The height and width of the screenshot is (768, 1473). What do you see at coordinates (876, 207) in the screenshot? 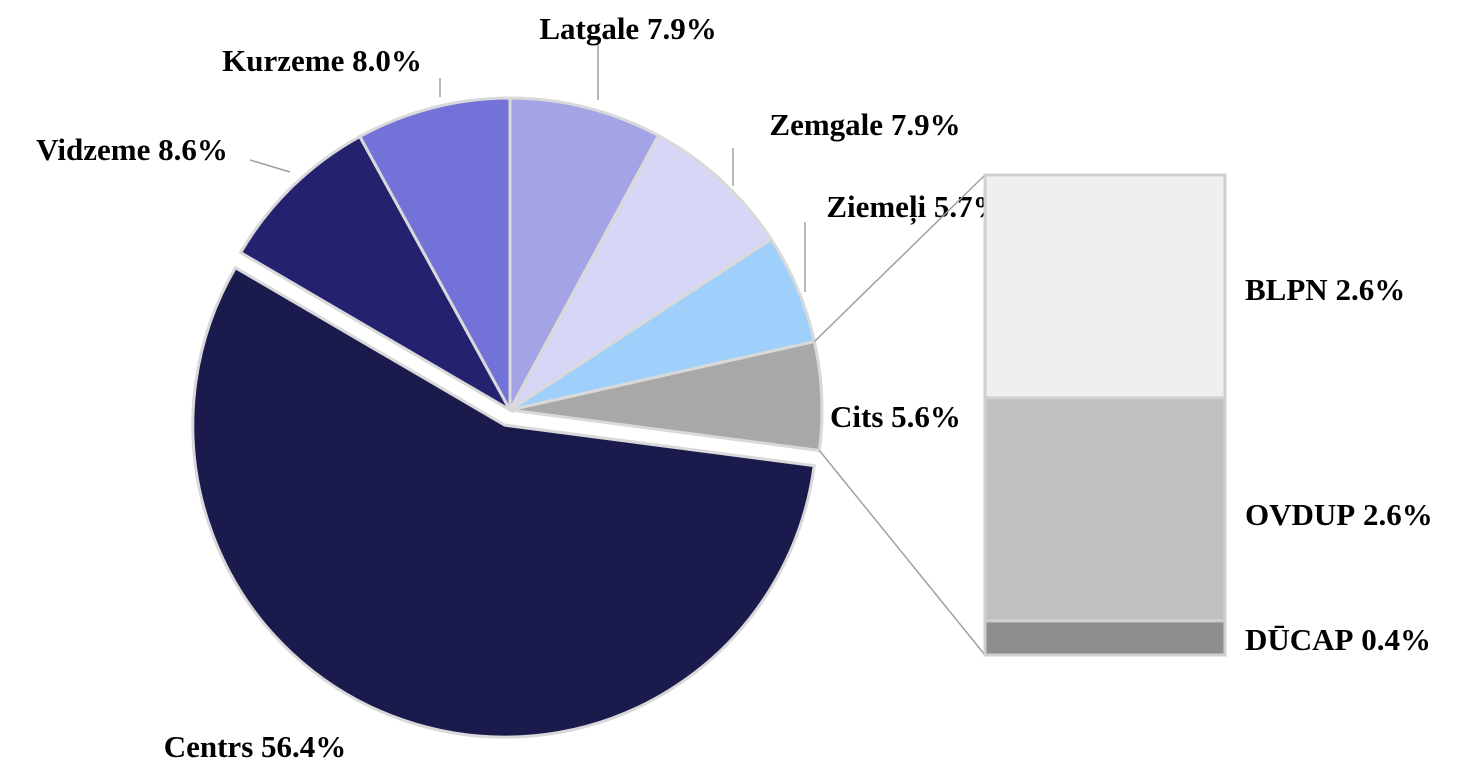
I see `label-name: Ziemeļi` at bounding box center [876, 207].